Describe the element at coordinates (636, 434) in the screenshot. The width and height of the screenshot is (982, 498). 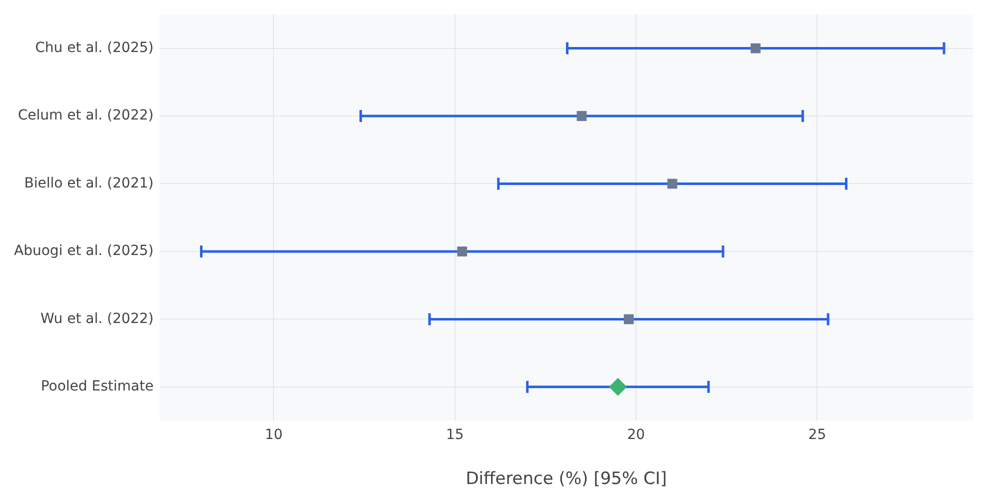
I see `x-tick-label: 20` at that location.